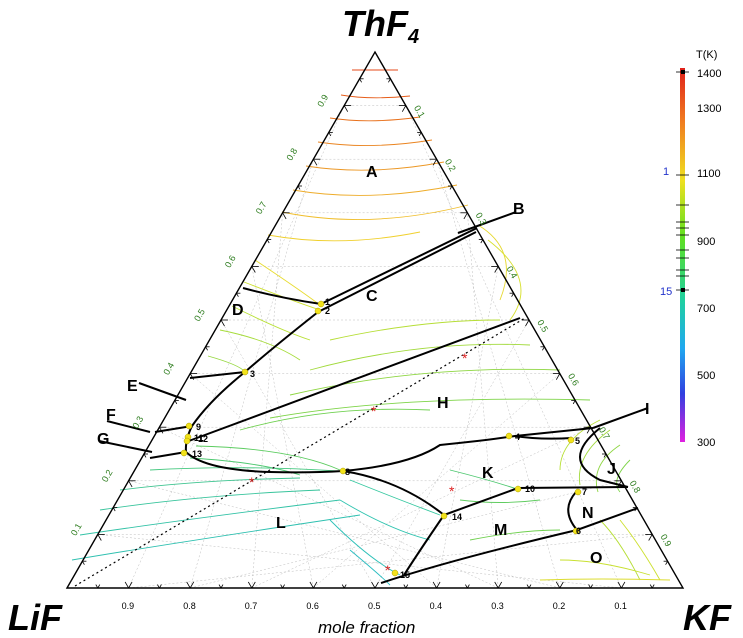  I want to click on sample-marker: *, so click(388, 570).